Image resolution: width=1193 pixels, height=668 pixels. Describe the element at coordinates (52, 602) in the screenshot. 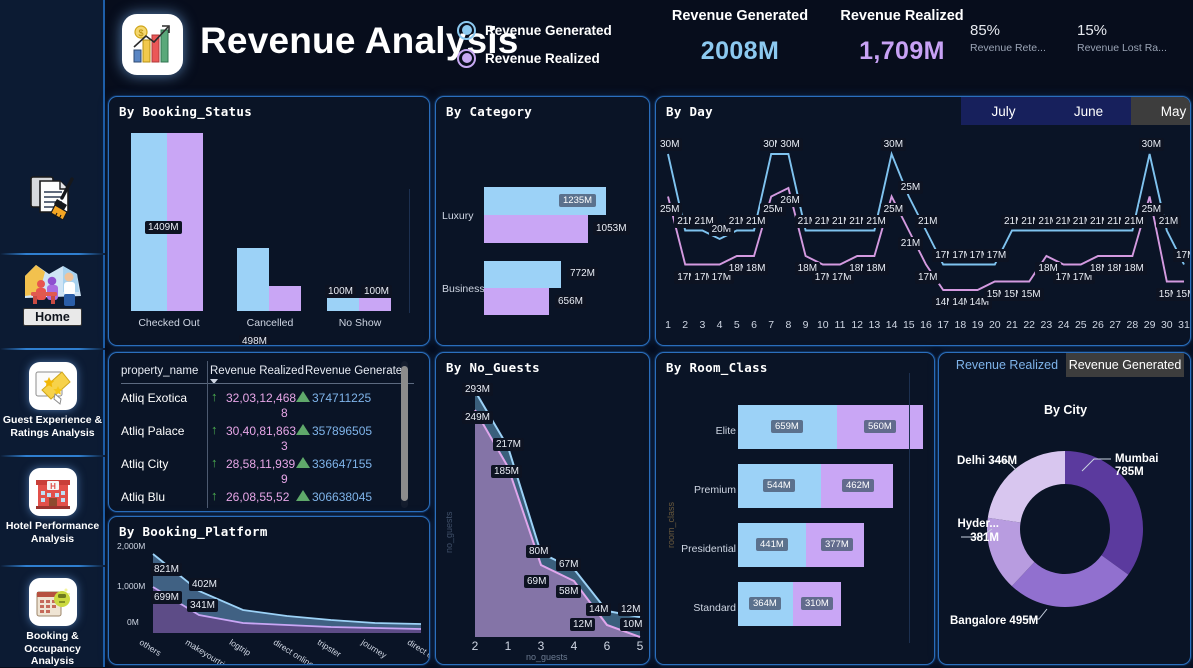

I see `calendar-booking-icon` at that location.